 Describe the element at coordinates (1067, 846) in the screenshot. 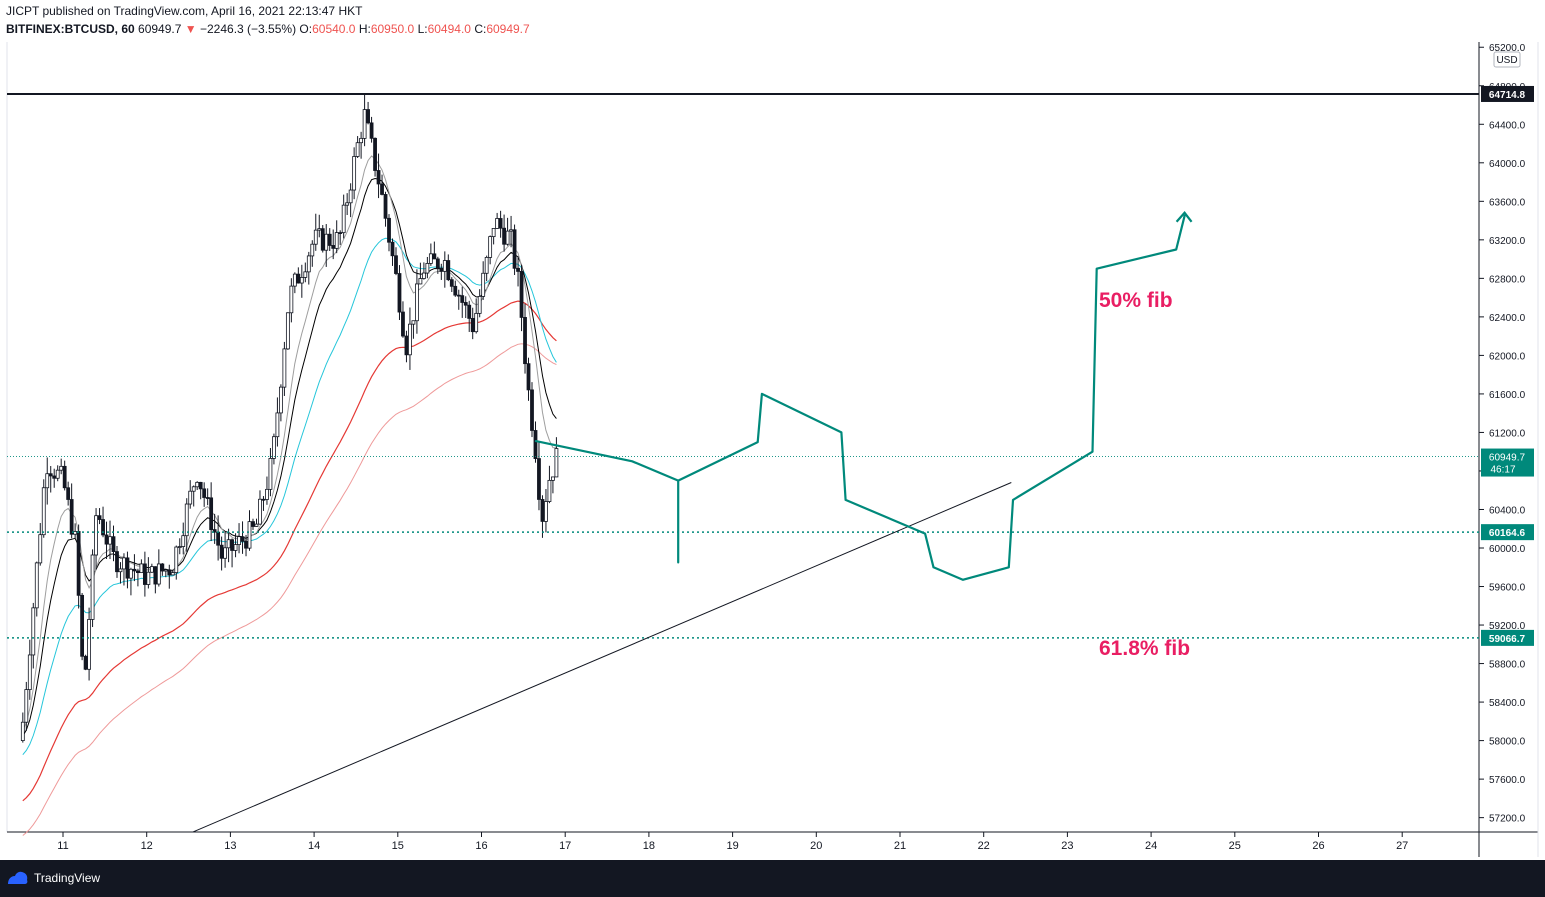

I see `time-tick-label: 23` at that location.